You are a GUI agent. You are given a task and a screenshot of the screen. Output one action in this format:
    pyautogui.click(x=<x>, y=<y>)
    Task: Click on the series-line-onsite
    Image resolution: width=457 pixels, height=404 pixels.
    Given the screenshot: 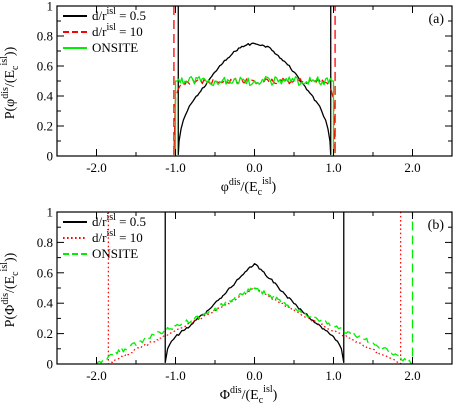 What is the action you would take?
    pyautogui.click(x=254, y=115)
    